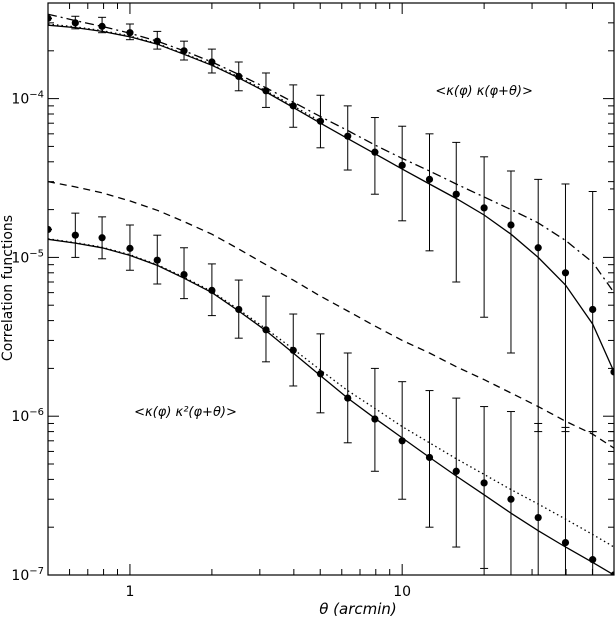 Image resolution: width=616 pixels, height=623 pixels. What do you see at coordinates (8, 288) in the screenshot?
I see `y-axis-label: Correlation functions` at bounding box center [8, 288].